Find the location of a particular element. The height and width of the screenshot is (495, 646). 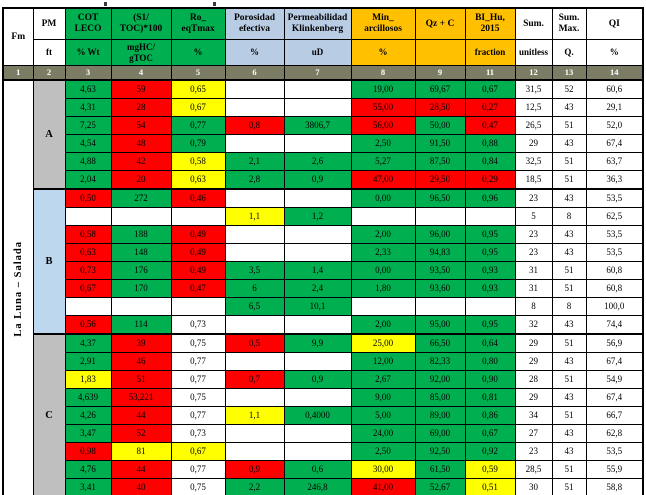

cell-cot-A1: 4,63 is located at coordinates (88, 89).